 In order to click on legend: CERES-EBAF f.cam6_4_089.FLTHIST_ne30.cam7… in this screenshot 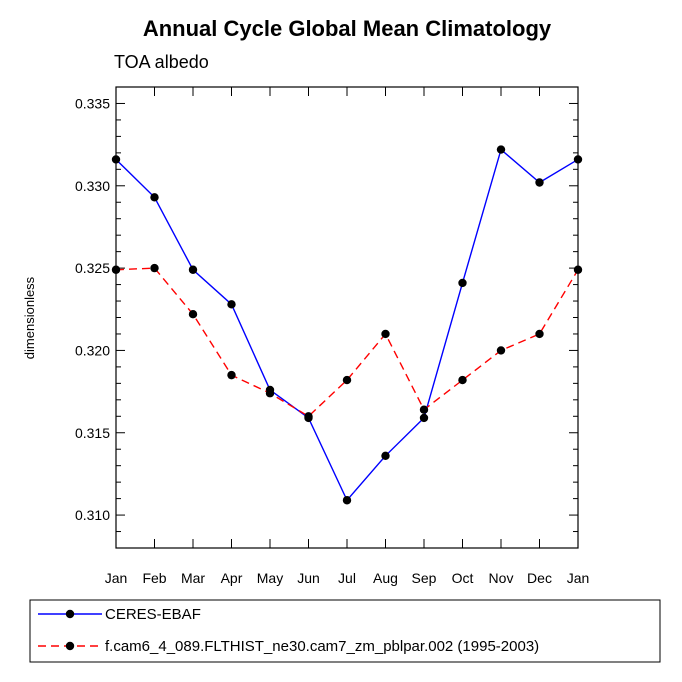, I will do `click(345, 631)`.